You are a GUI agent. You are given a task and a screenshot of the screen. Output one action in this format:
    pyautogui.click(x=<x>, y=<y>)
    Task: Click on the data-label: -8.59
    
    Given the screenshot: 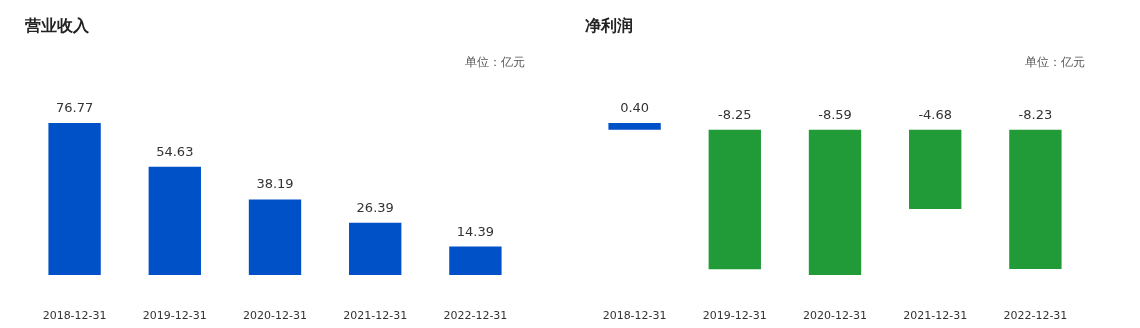 What is the action you would take?
    pyautogui.click(x=835, y=114)
    